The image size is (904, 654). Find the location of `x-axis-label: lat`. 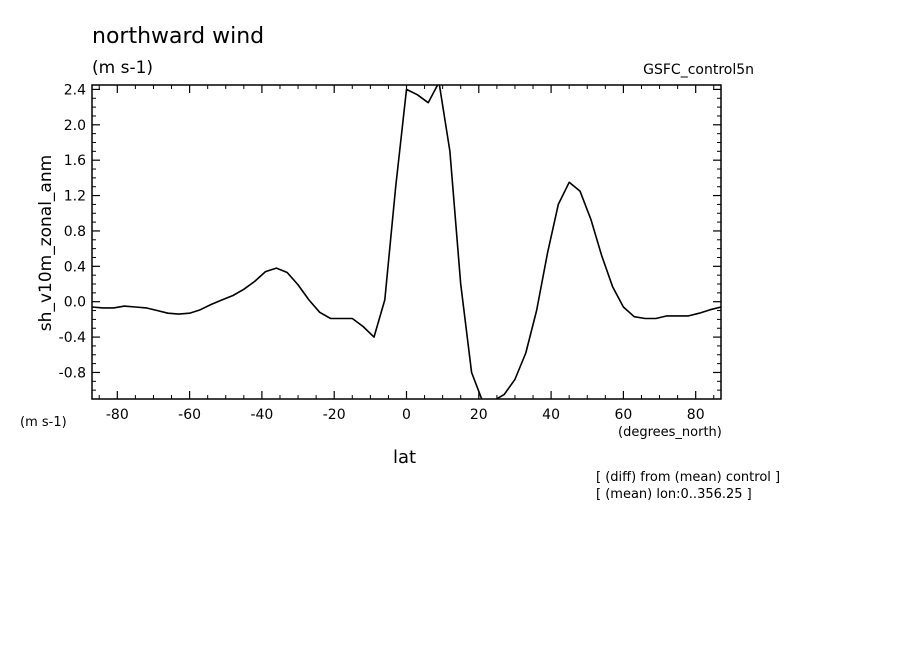

x-axis-label: lat is located at coordinates (405, 457).